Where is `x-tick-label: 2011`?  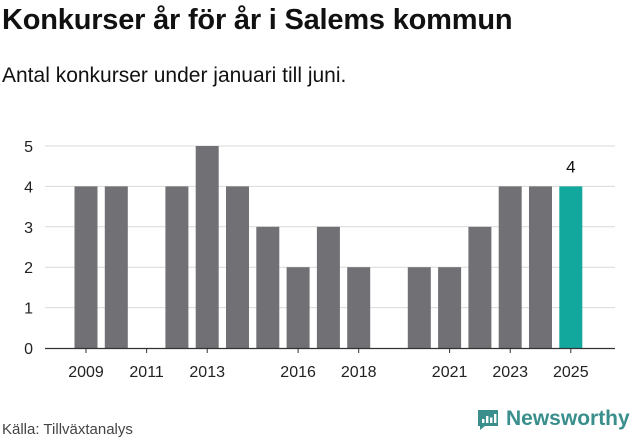
x-tick-label: 2011 is located at coordinates (146, 372).